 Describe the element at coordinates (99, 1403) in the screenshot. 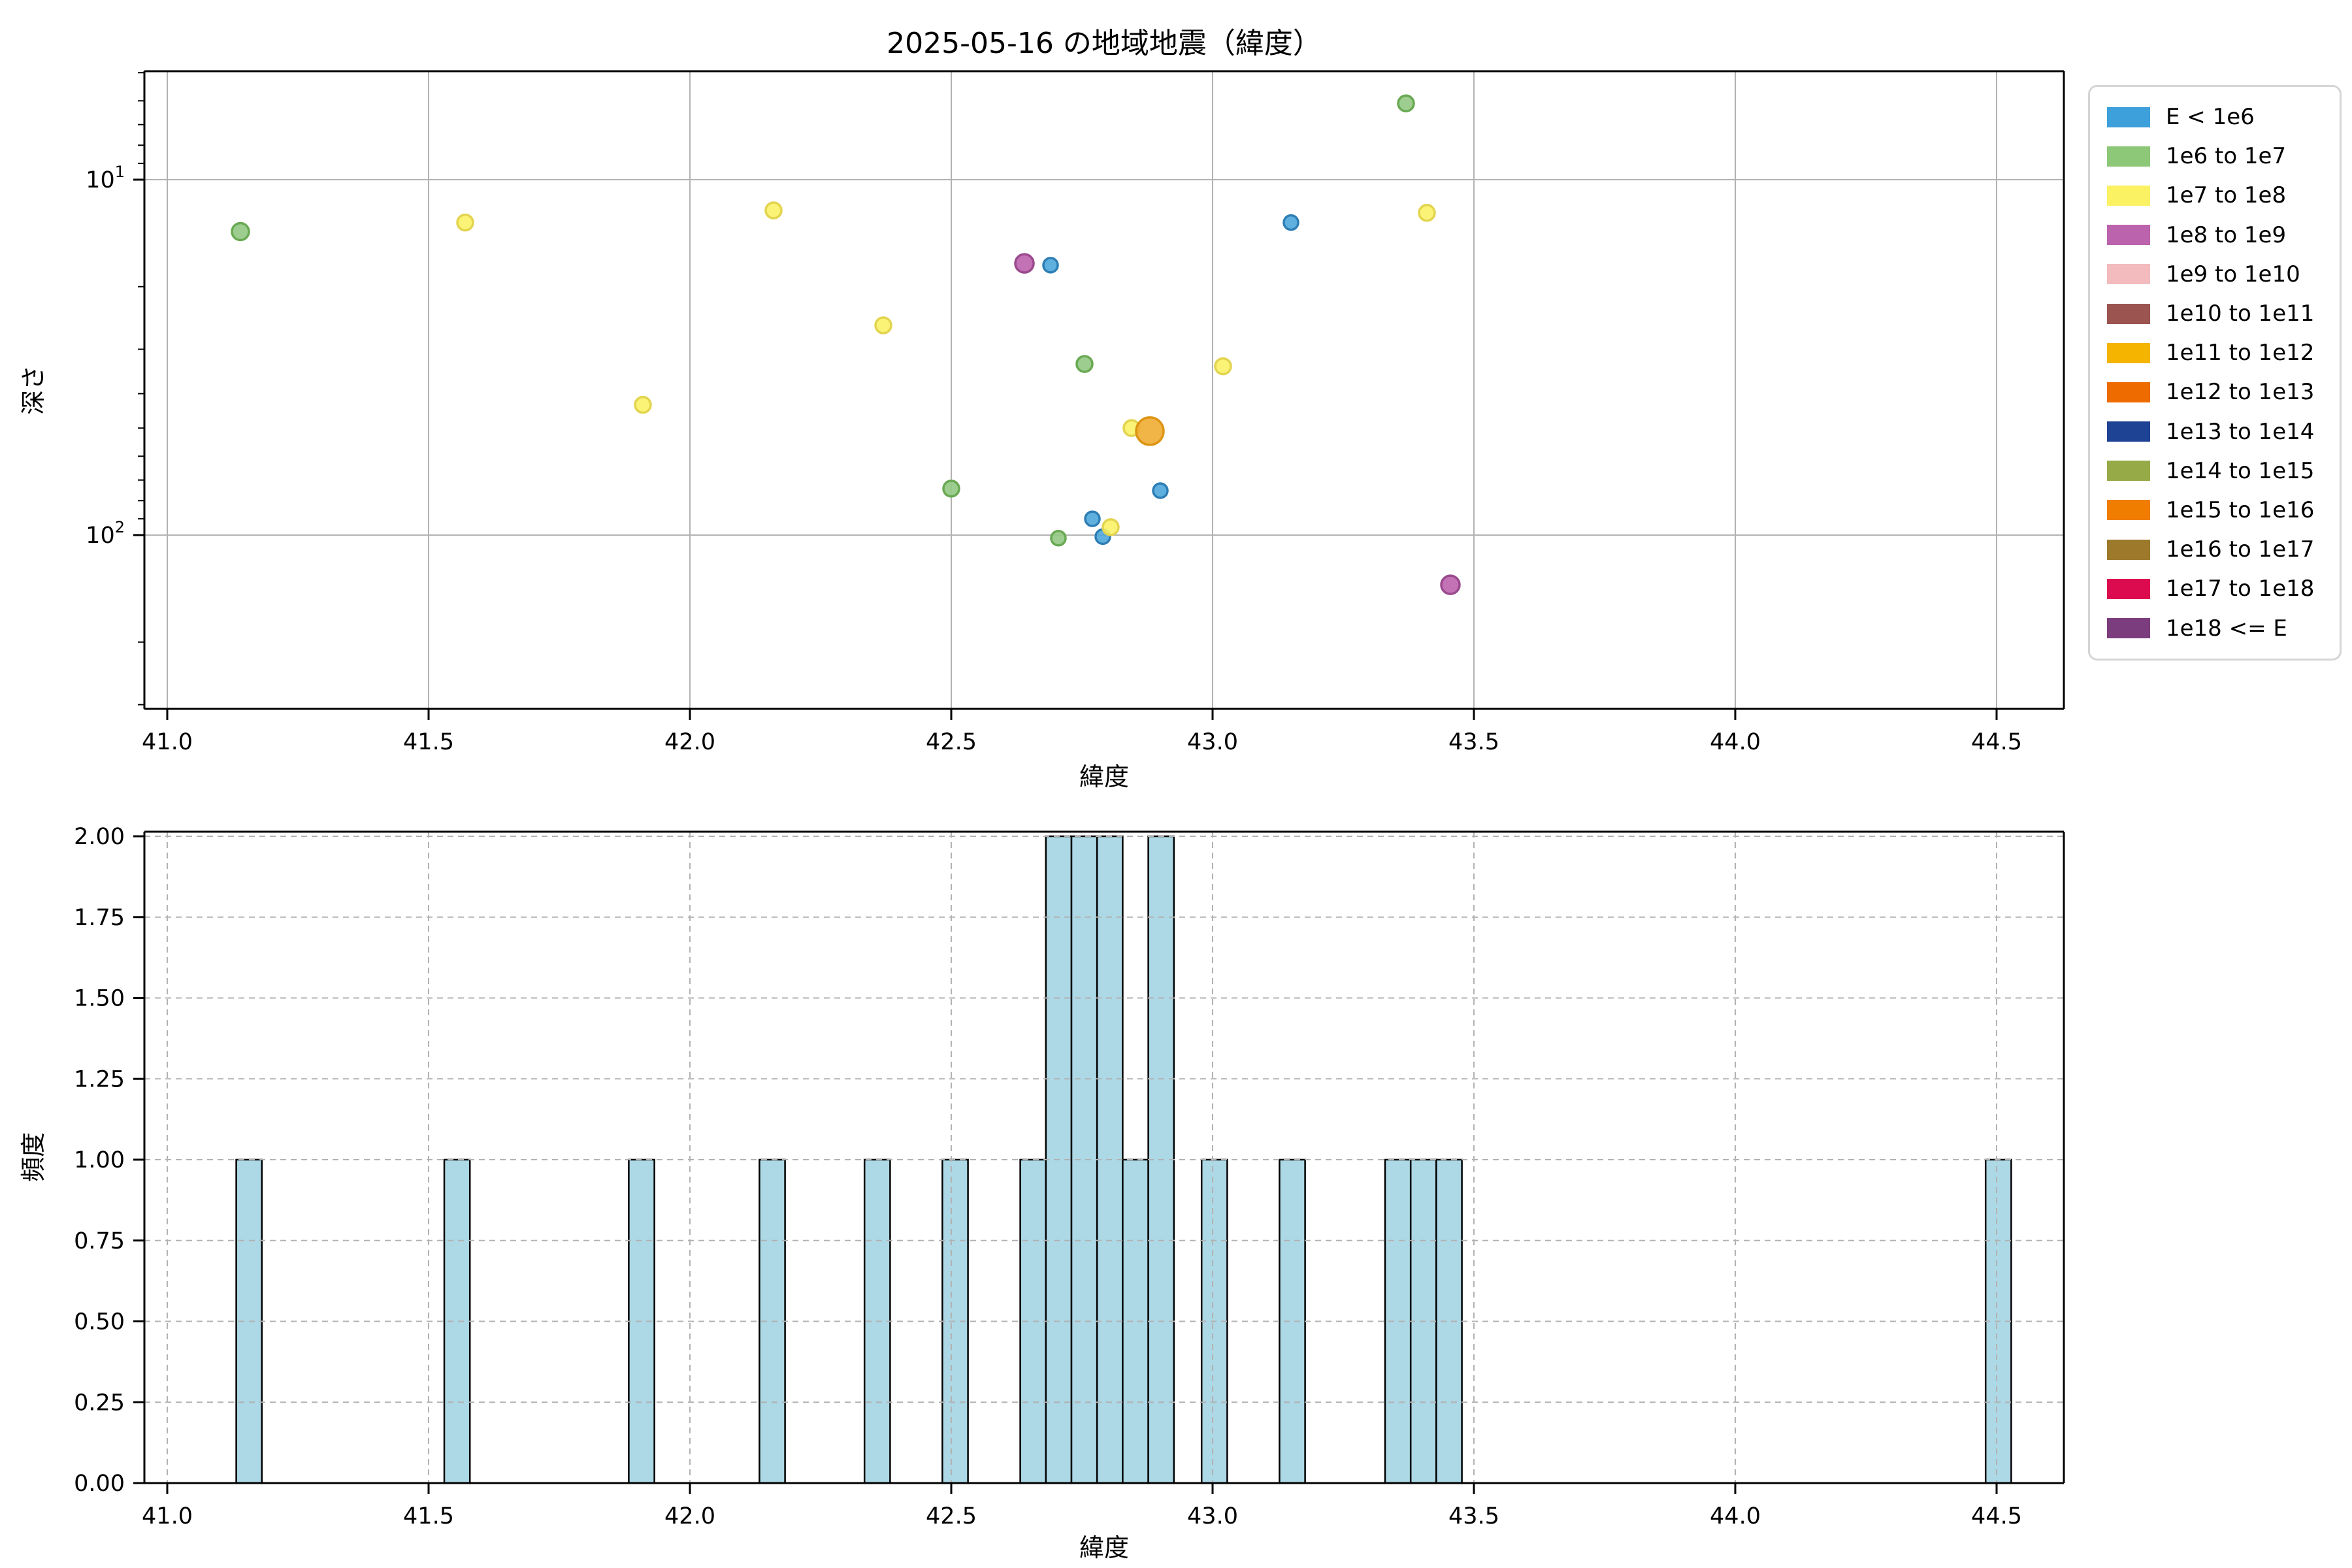

I see `y-tick-label: 0.25` at that location.